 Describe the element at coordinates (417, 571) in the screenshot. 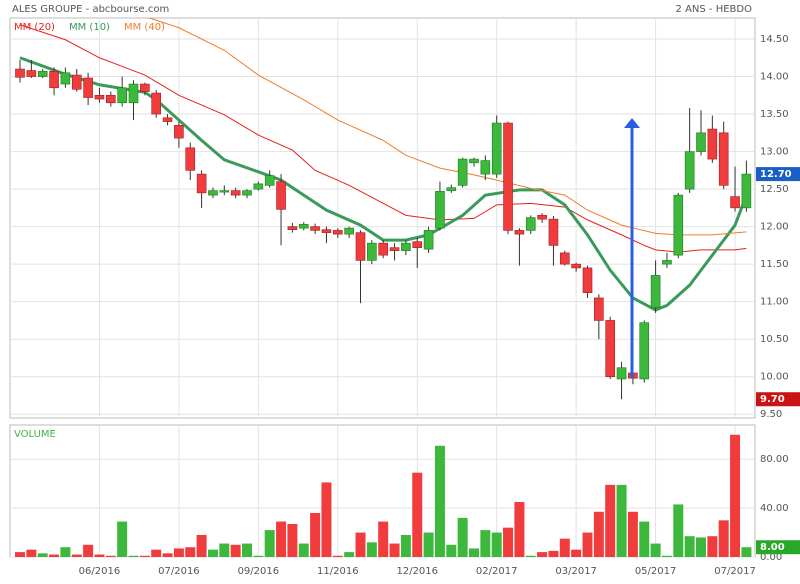

I see `x-tick-label: 12/2016` at that location.